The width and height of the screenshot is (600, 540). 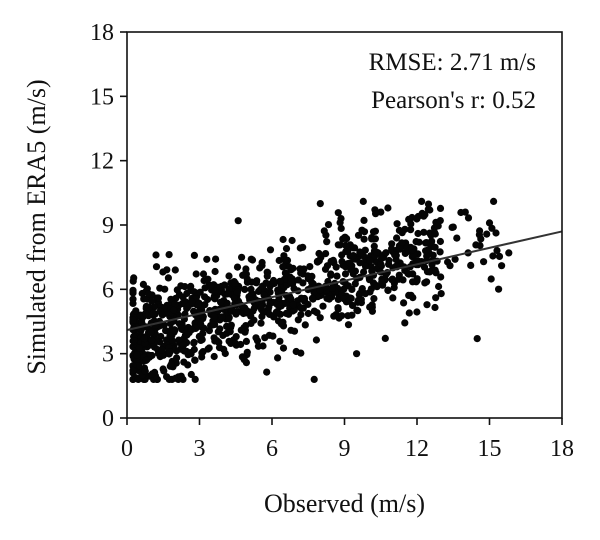 I want to click on y-tick-label: 12, so click(x=102, y=162).